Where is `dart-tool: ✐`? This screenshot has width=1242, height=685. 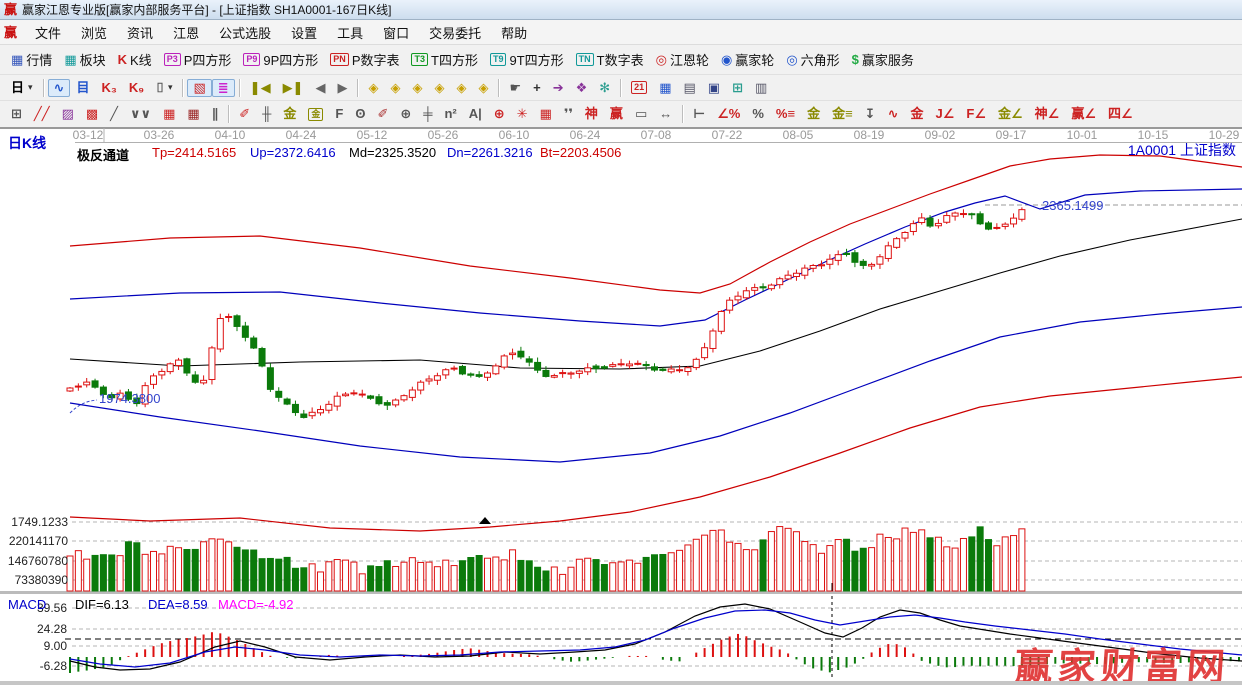 dart-tool: ✐ is located at coordinates (244, 114).